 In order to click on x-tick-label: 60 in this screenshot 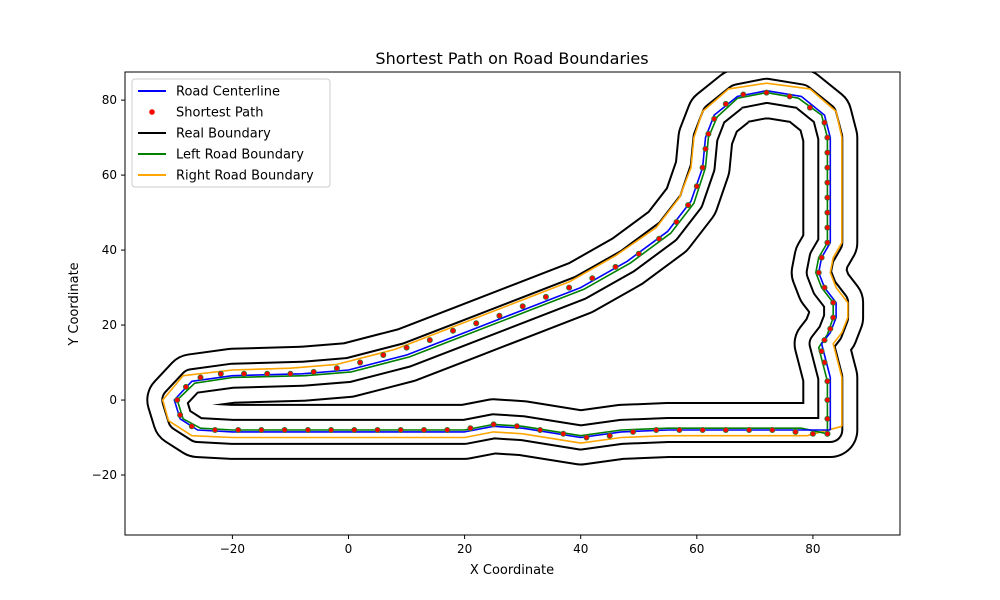, I will do `click(696, 549)`.